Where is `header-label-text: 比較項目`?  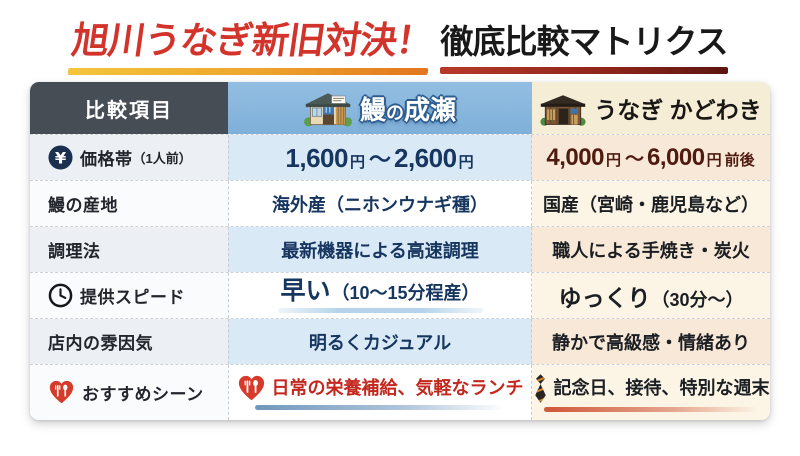
header-label-text: 比較項目 is located at coordinates (129, 110).